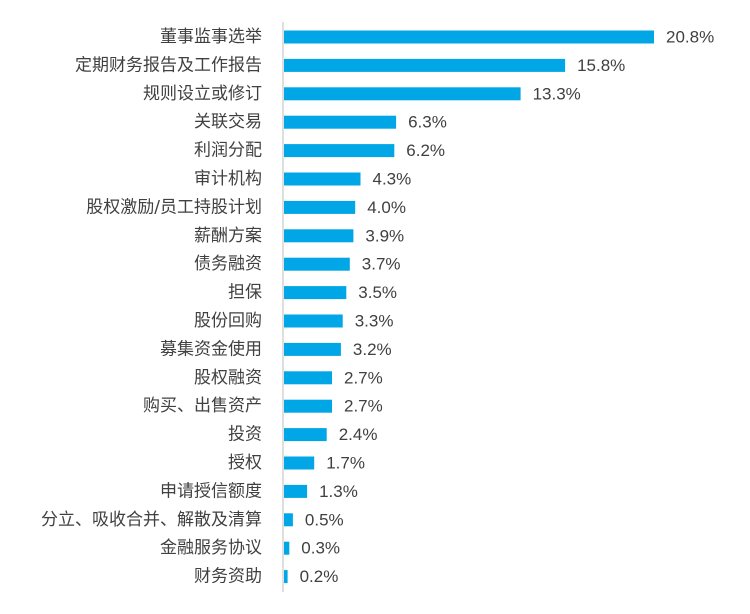  I want to click on category-label: 股权融资, so click(228, 378).